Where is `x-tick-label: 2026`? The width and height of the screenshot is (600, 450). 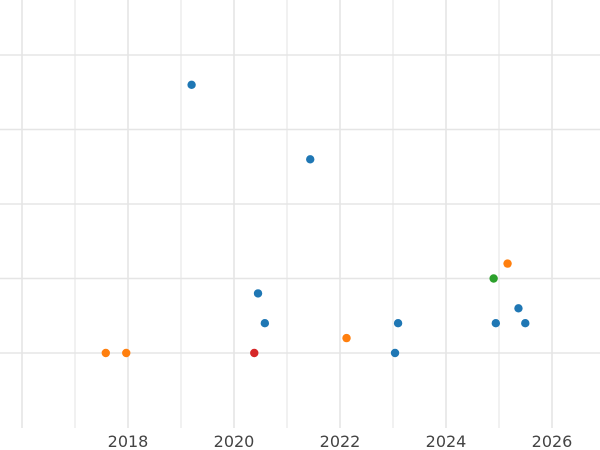
x-tick-label: 2026 is located at coordinates (552, 441).